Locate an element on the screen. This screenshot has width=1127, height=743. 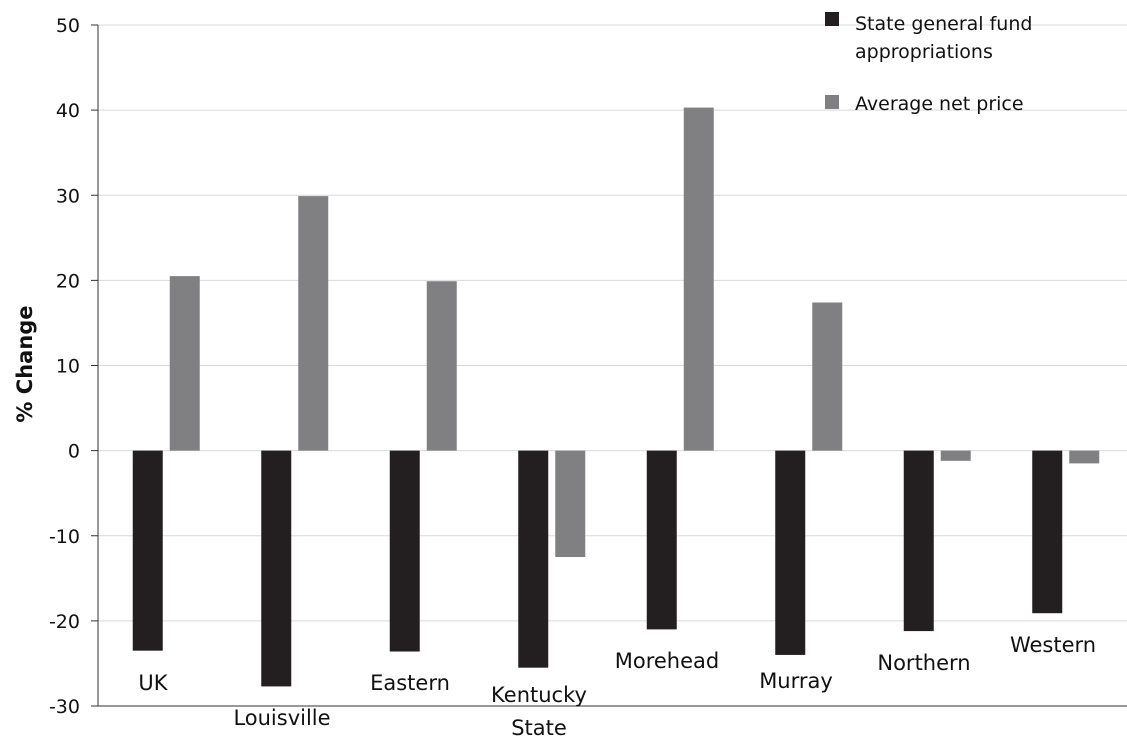
category-label-line: Kentucky is located at coordinates (539, 695).